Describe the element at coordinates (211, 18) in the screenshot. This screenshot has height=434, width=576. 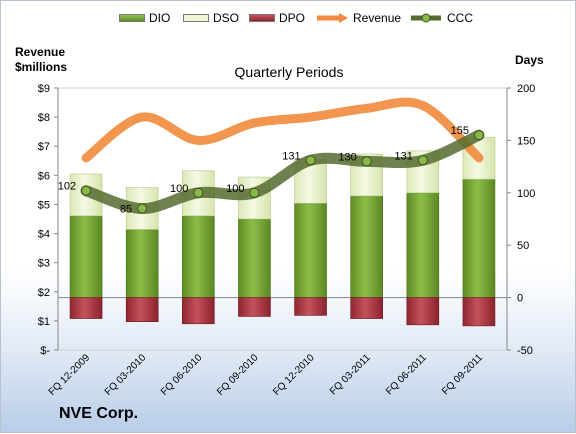
I see `legend-item-dso: DSO` at that location.